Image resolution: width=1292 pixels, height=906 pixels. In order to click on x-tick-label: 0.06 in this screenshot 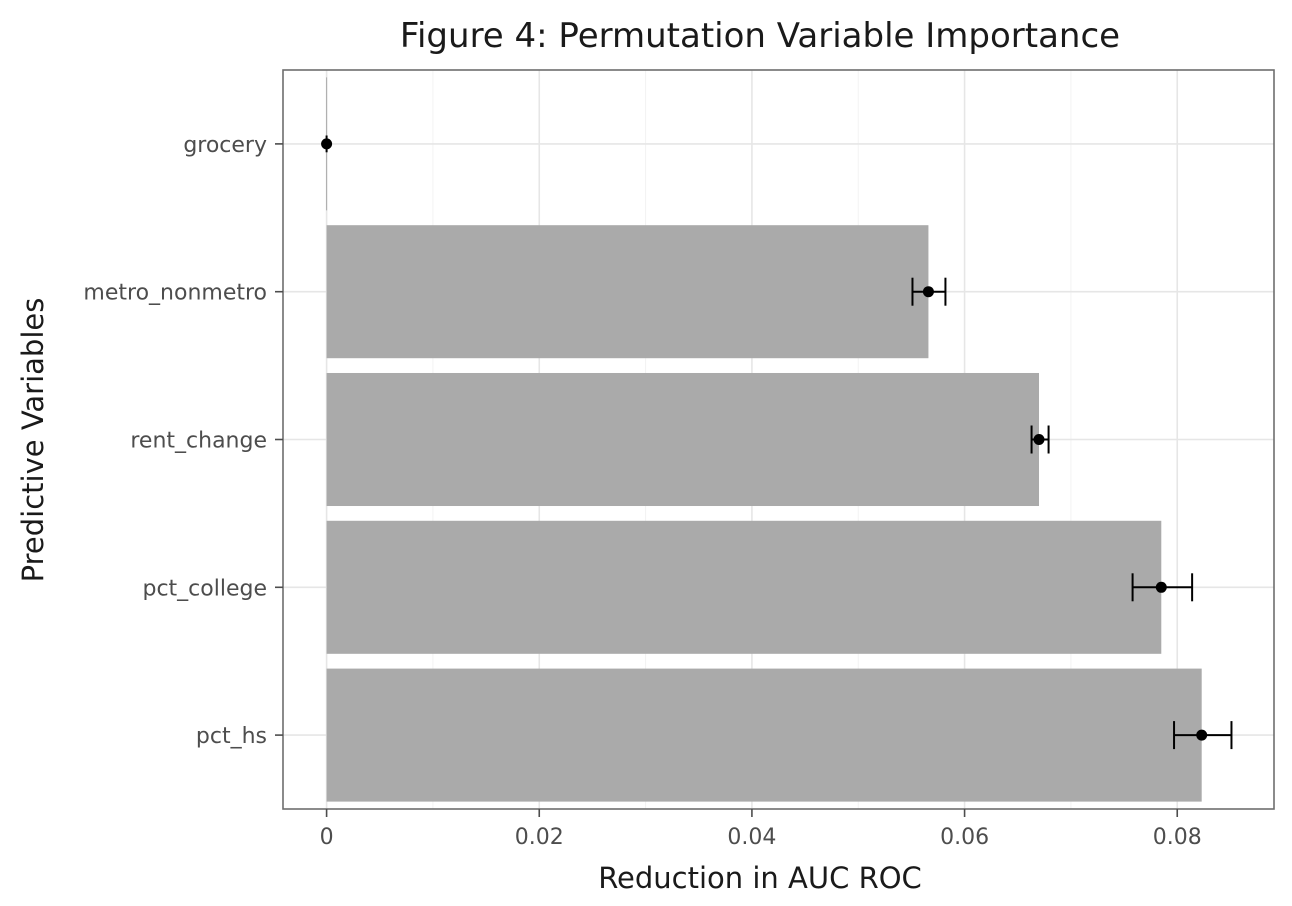, I will do `click(964, 837)`.